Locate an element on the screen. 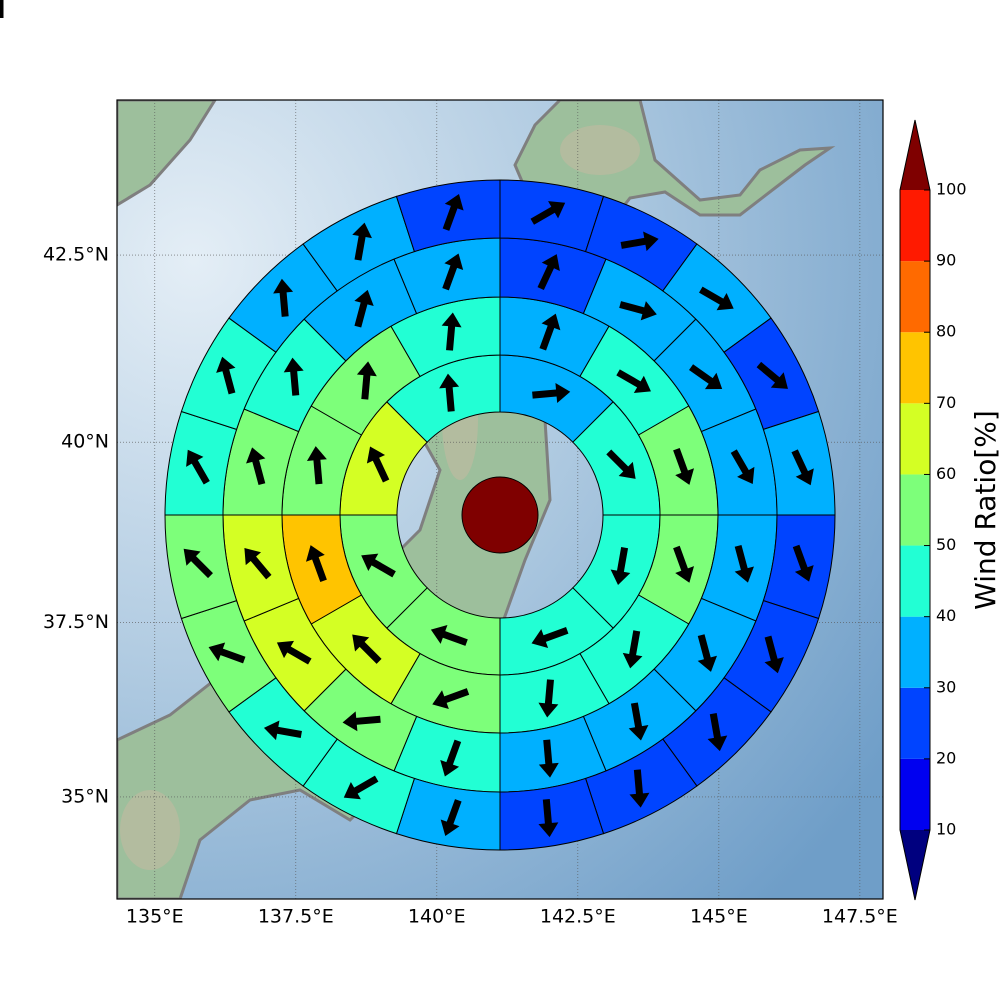 The image size is (1000, 1004). colorbar-tick-label: 80 is located at coordinates (946, 331).